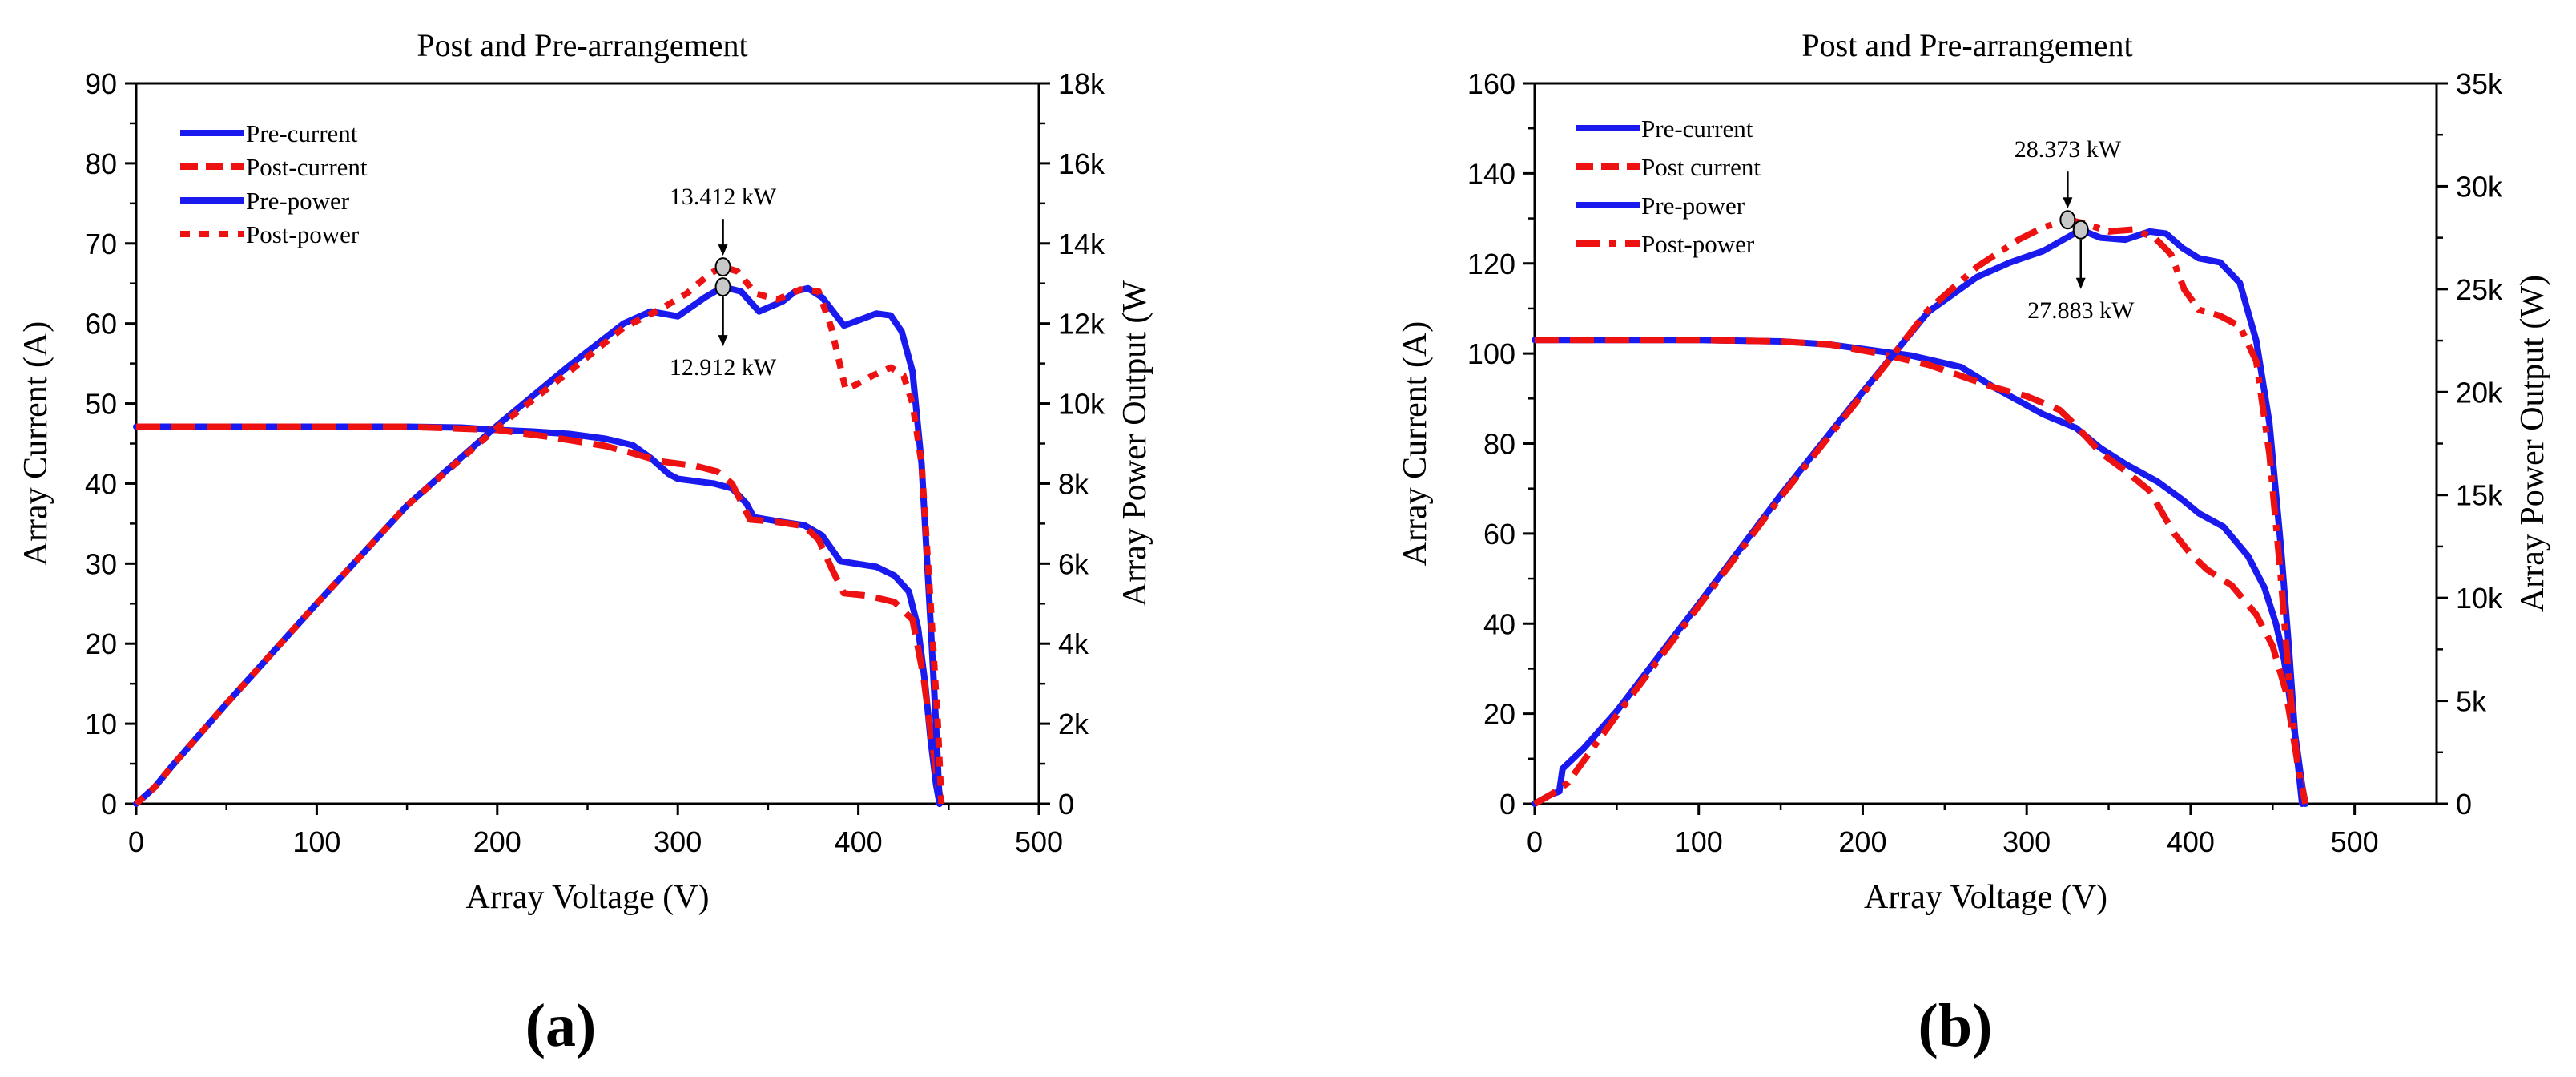 The height and width of the screenshot is (1077, 2576). Describe the element at coordinates (2081, 272) in the screenshot. I see `annotation-mpp: 27.883 kW` at that location.